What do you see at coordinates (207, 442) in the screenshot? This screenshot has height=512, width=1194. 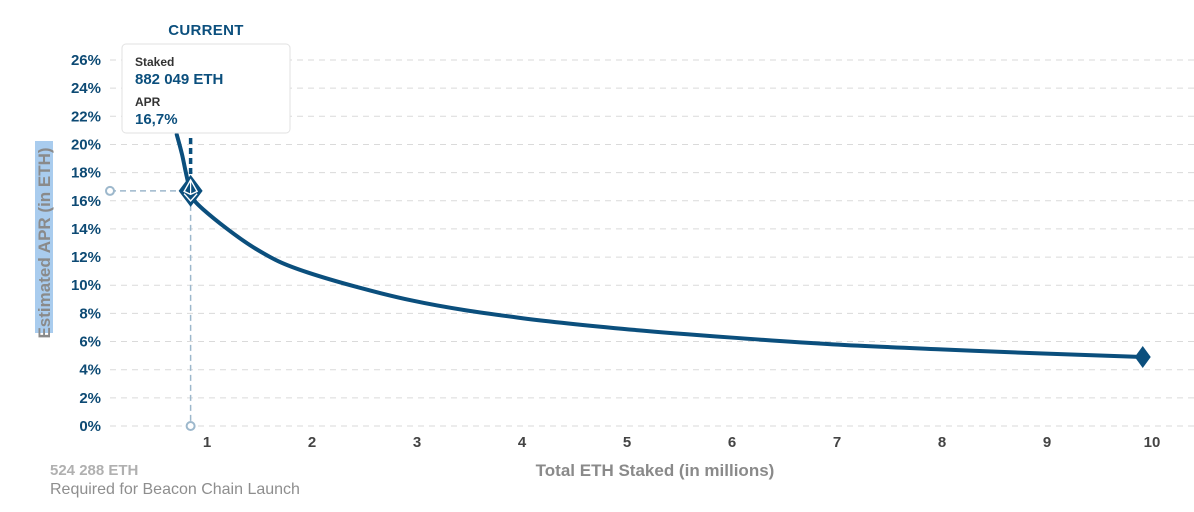 I see `x-tick-label: 1` at bounding box center [207, 442].